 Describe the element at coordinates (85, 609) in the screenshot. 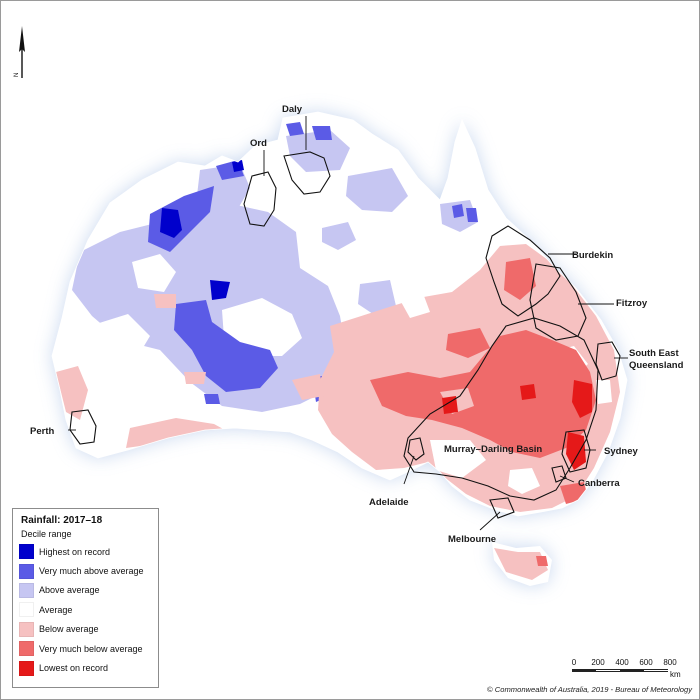

I see `legend-item: Average` at that location.